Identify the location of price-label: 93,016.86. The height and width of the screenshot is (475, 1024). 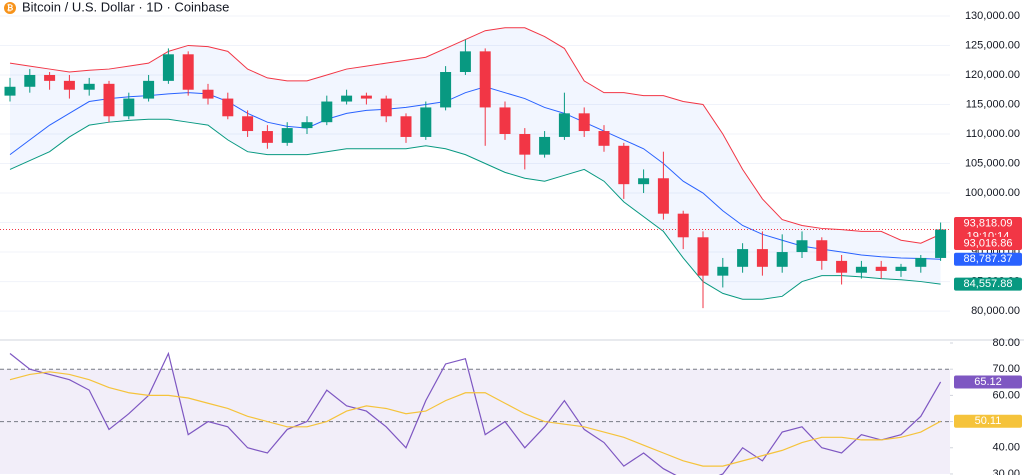
(988, 243).